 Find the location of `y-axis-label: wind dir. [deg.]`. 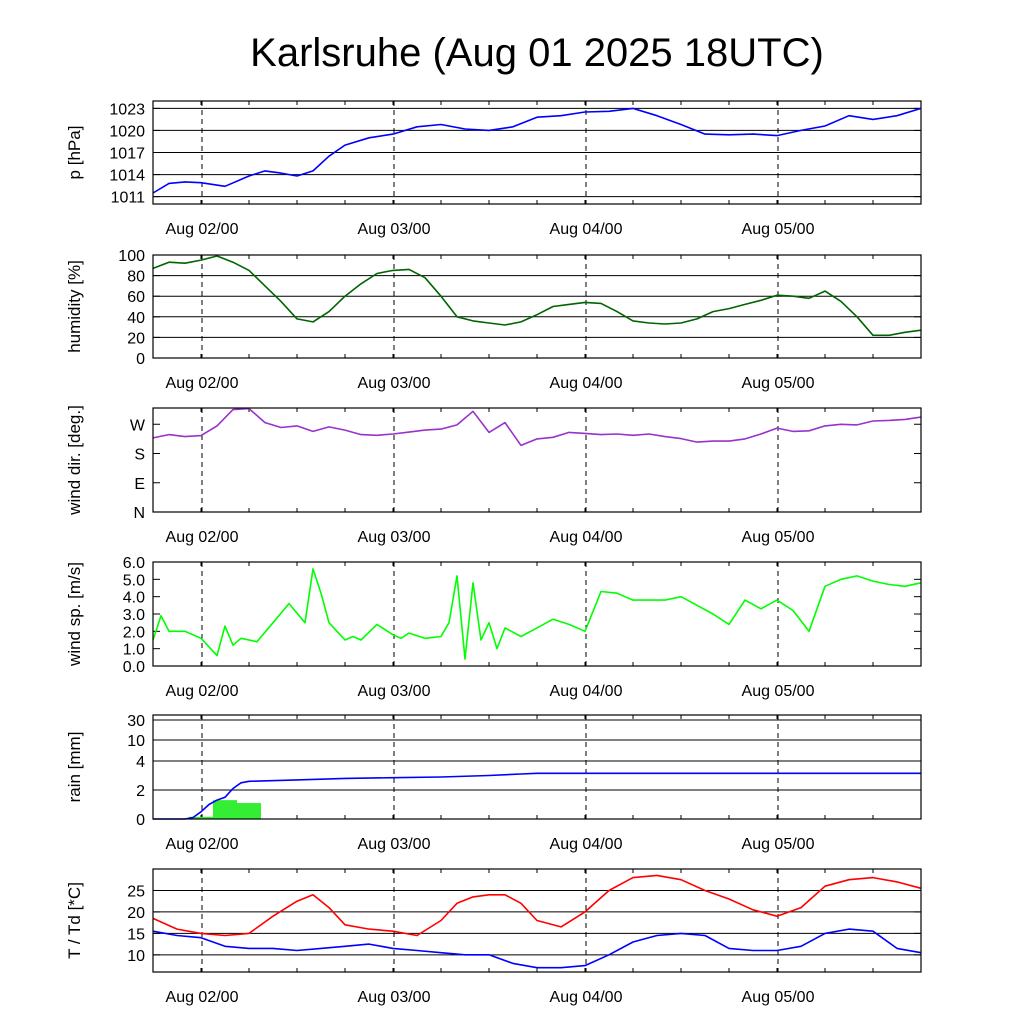

y-axis-label: wind dir. [deg.] is located at coordinates (74, 460).